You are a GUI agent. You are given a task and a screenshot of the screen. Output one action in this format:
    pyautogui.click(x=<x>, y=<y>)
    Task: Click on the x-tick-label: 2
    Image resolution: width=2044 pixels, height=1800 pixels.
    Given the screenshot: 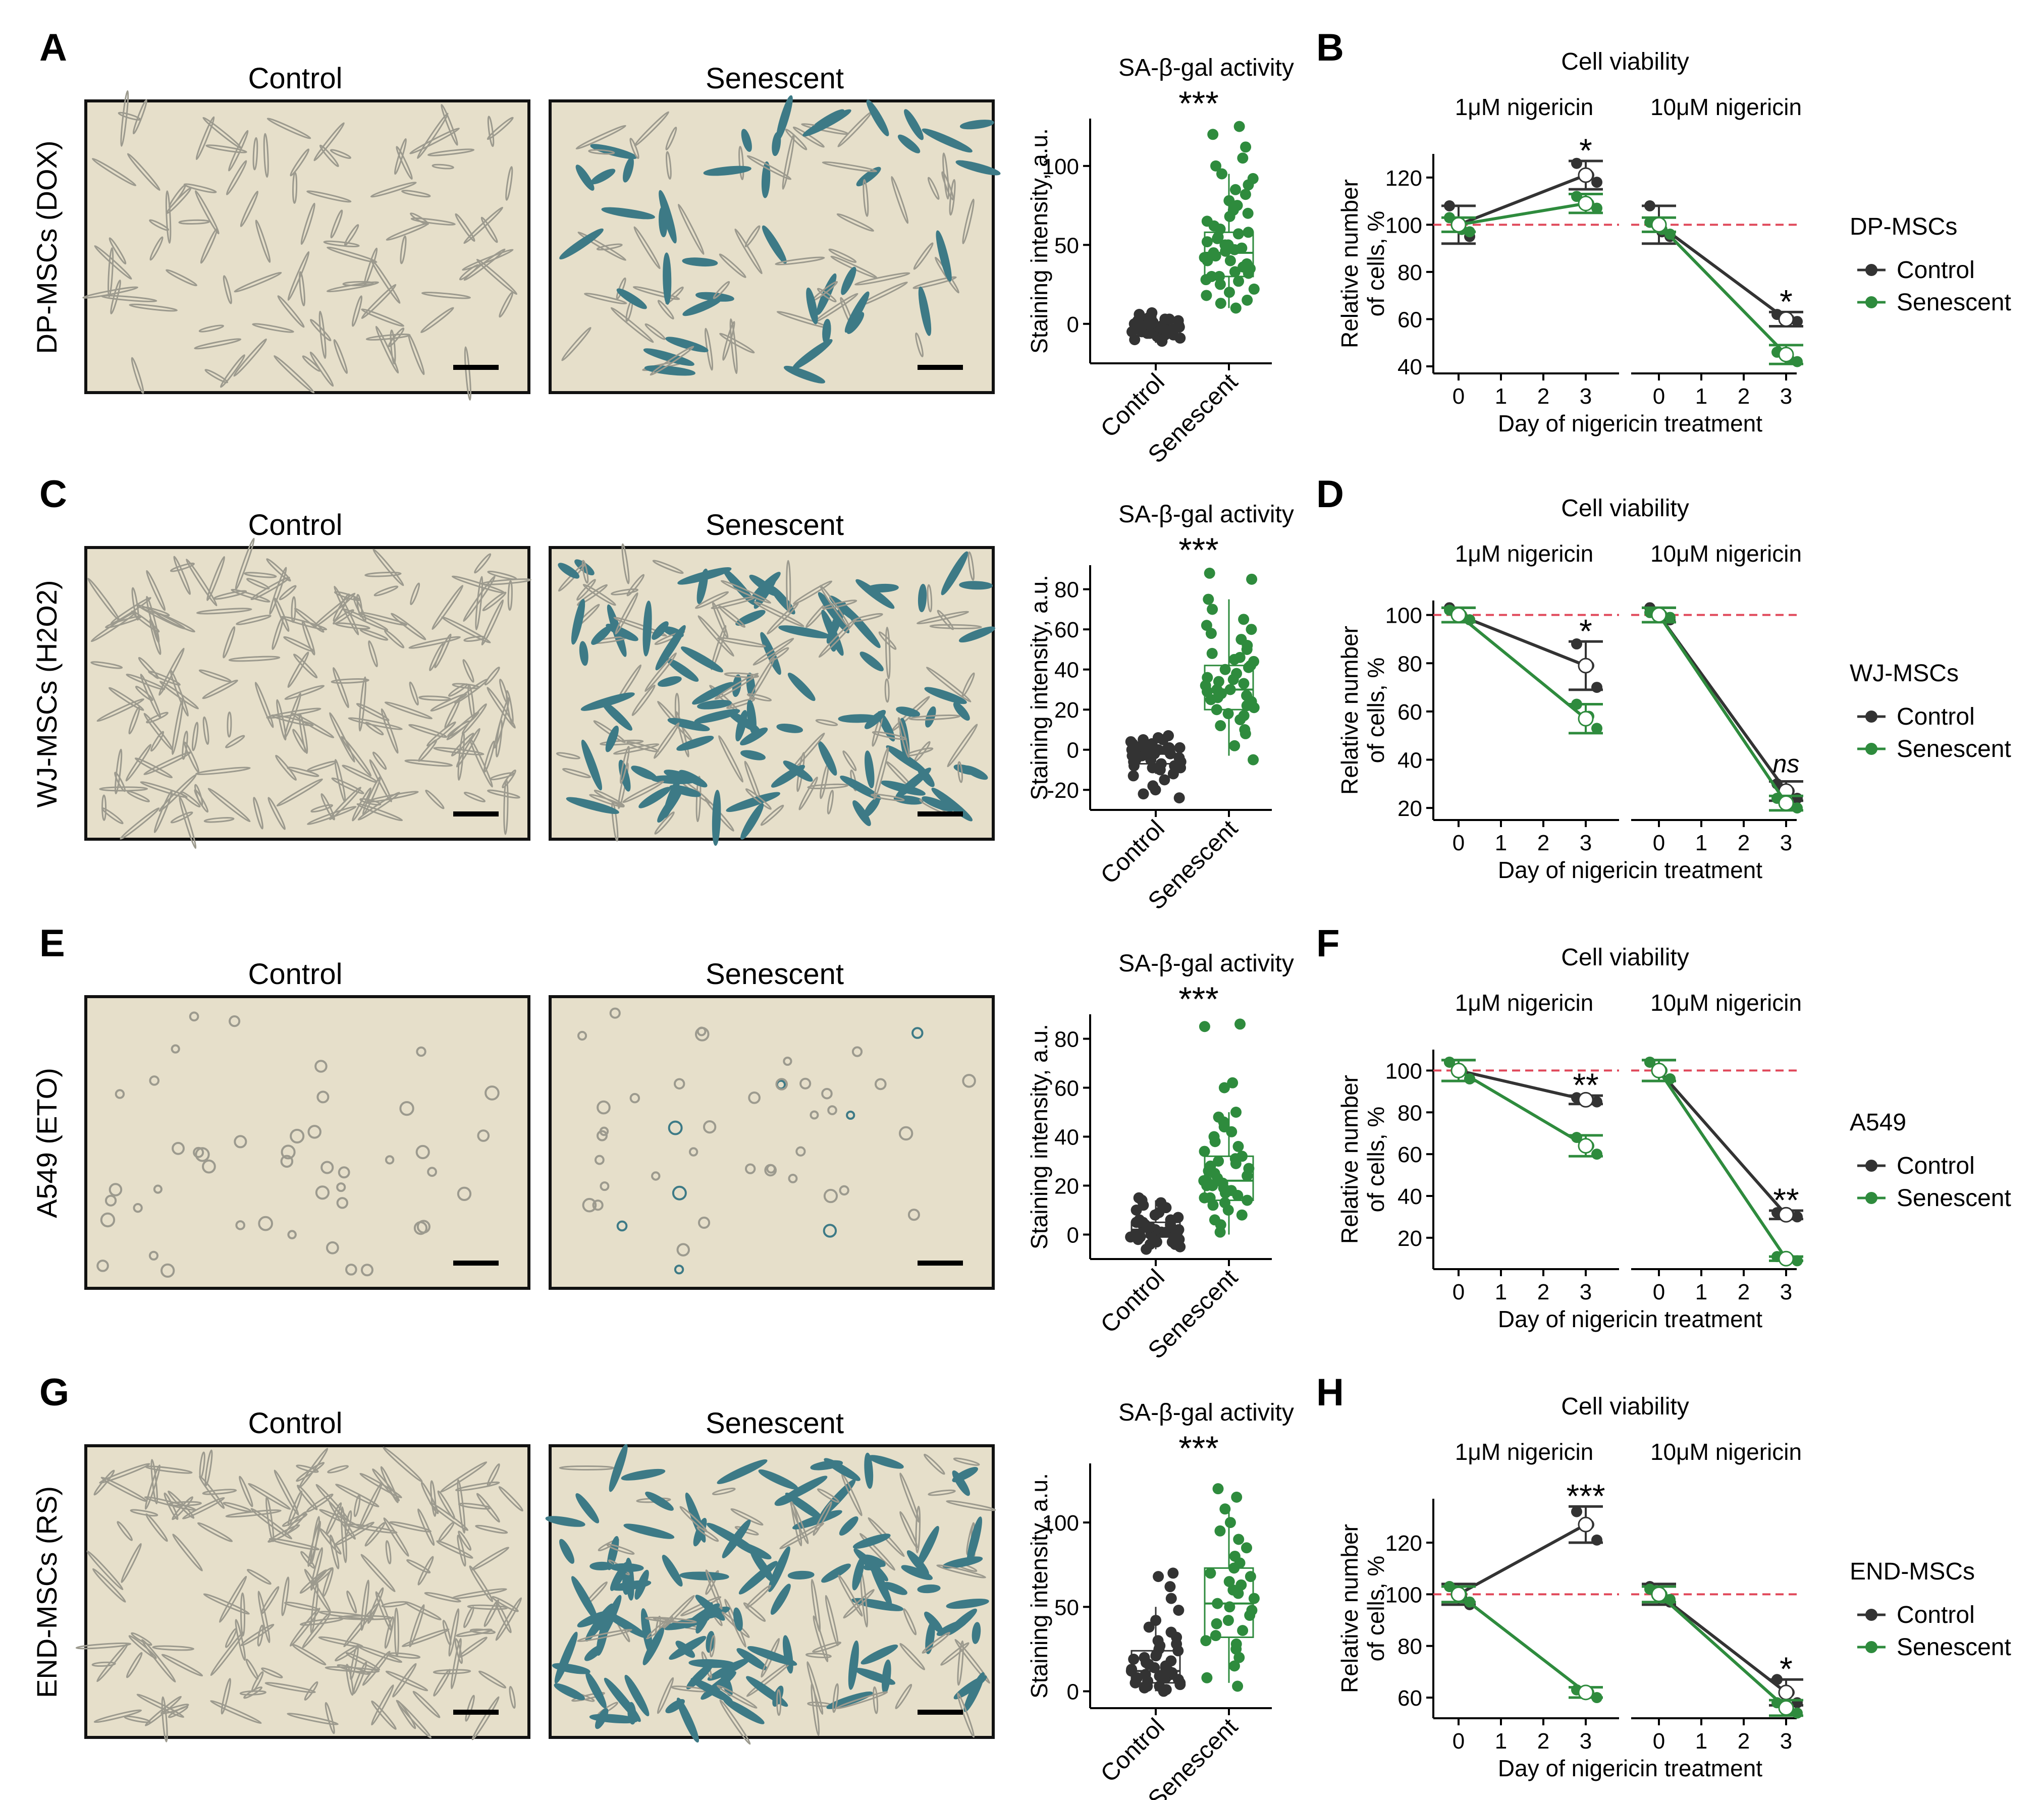 What is the action you would take?
    pyautogui.click(x=1744, y=1292)
    